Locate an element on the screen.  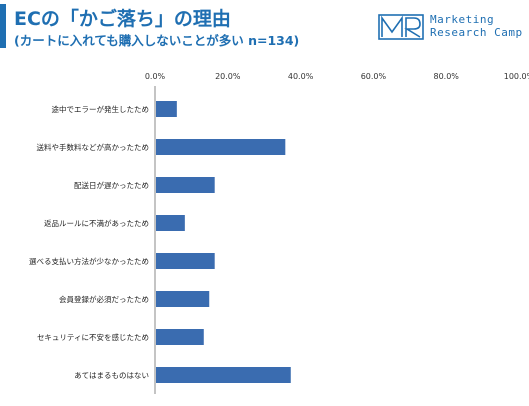
x-tick-label: 0.0% is located at coordinates (155, 76).